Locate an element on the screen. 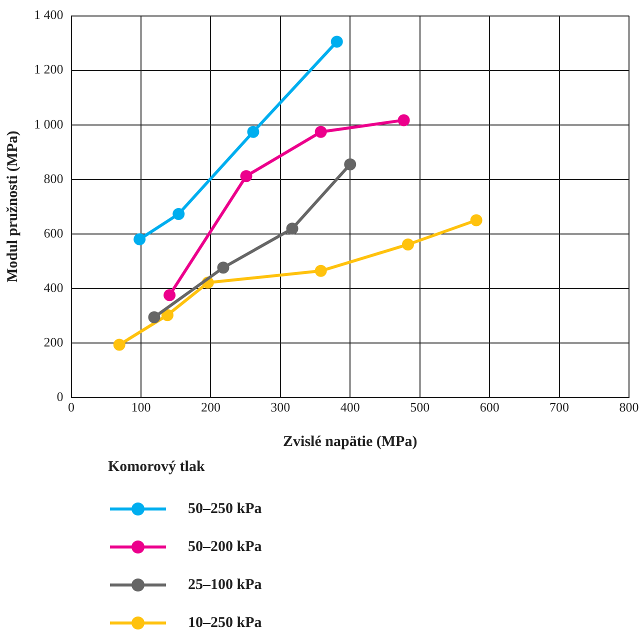 The height and width of the screenshot is (632, 643). x-tick-label: 100 is located at coordinates (141, 407).